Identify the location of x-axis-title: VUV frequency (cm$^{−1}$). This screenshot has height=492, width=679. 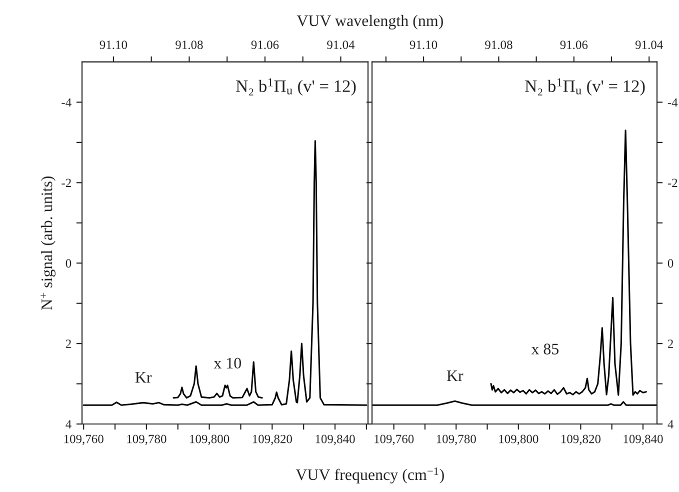
(370, 475).